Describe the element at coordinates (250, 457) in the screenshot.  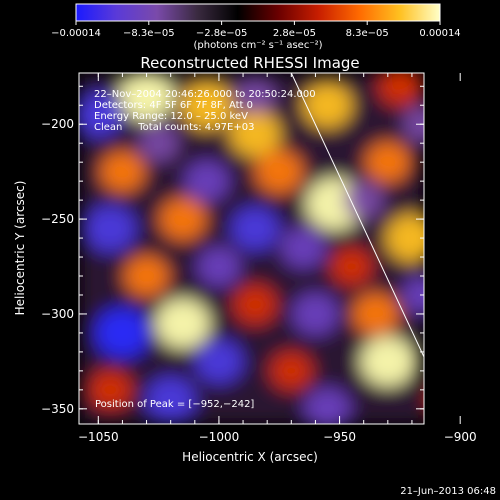
I see `x-axis-label: Heliocentric X (arcsec)` at that location.